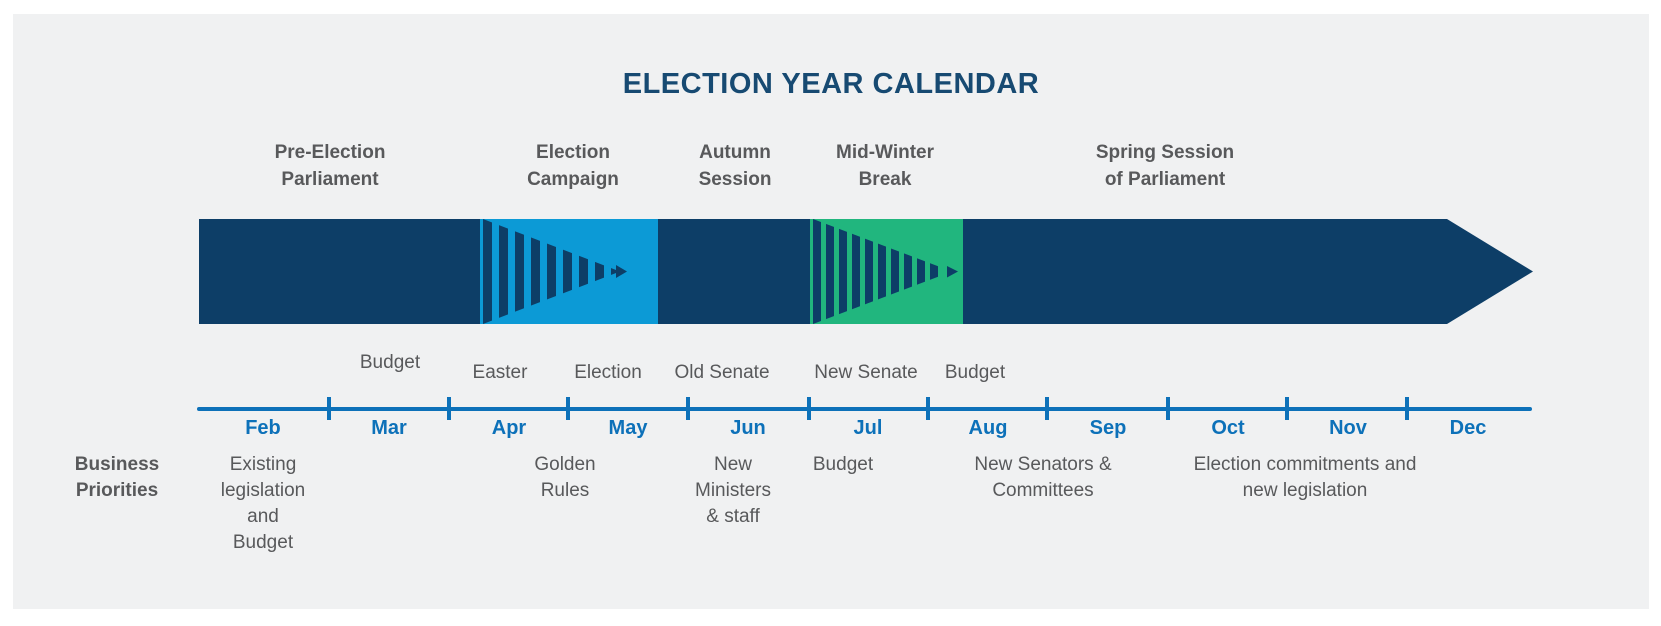  Describe the element at coordinates (735, 166) in the screenshot. I see `phase-label-autumn: Autumn Session` at that location.